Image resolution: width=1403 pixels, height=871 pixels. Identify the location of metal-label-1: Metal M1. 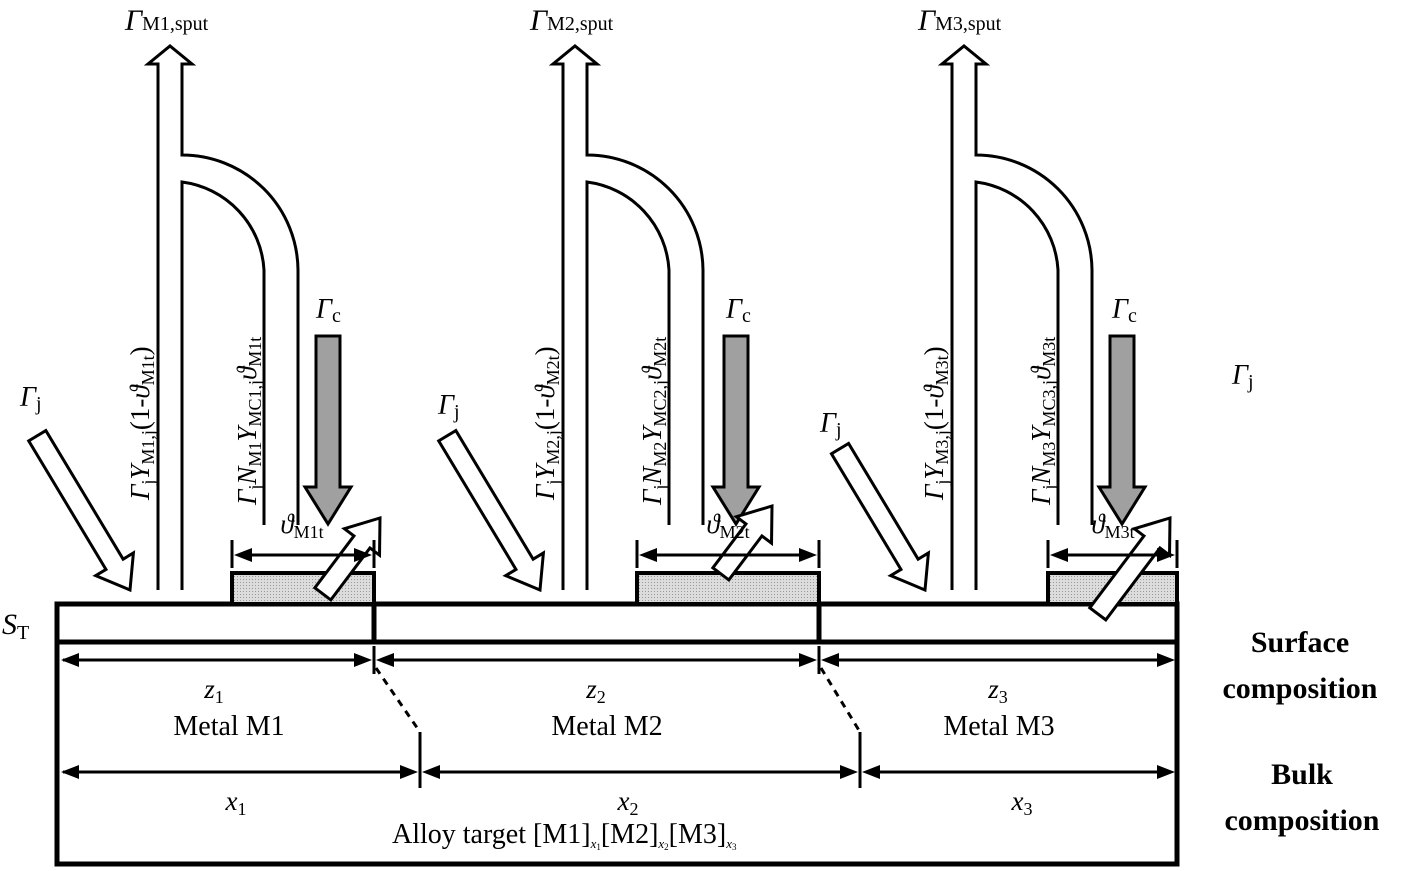
(228, 726).